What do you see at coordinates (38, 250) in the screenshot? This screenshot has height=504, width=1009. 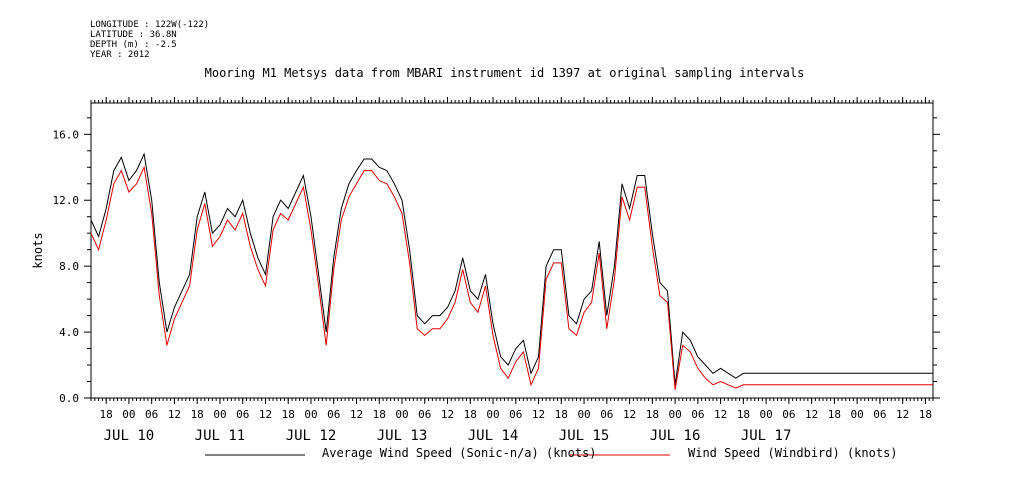 I see `y-axis-label: knots` at bounding box center [38, 250].